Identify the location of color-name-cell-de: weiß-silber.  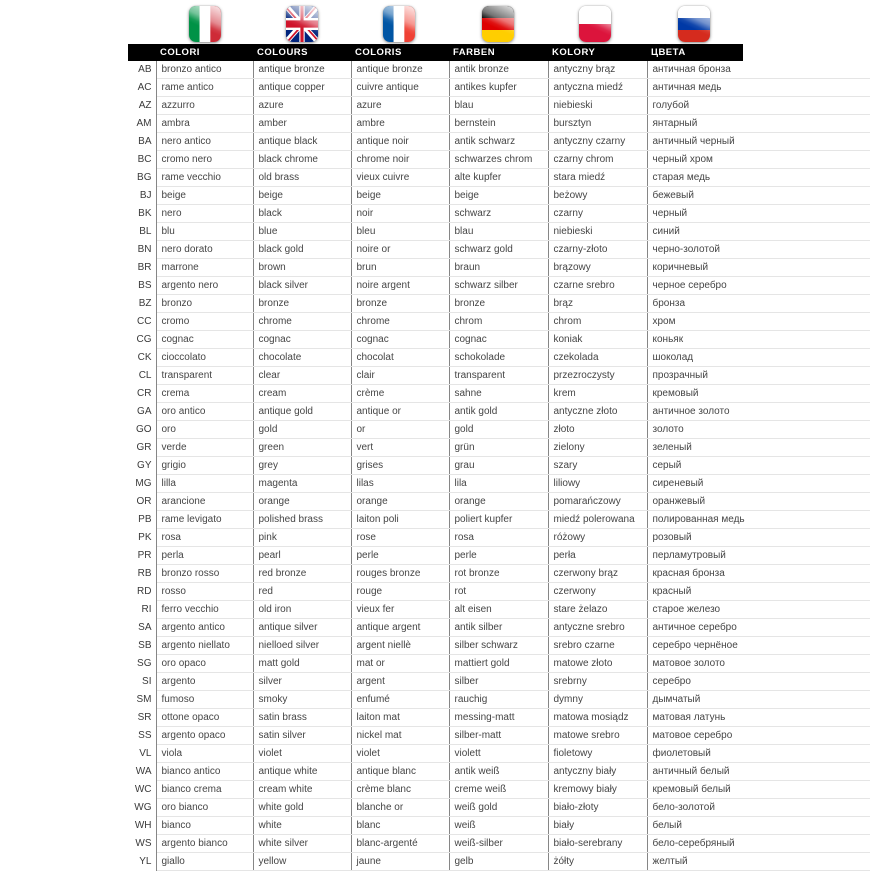
(499, 843).